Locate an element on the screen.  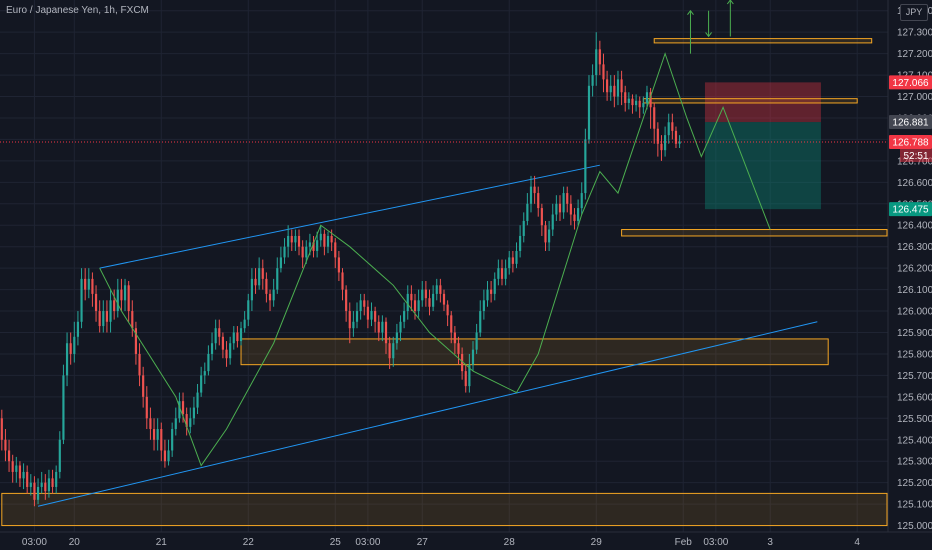
y-tick-label: 125.800 is located at coordinates (914, 354).